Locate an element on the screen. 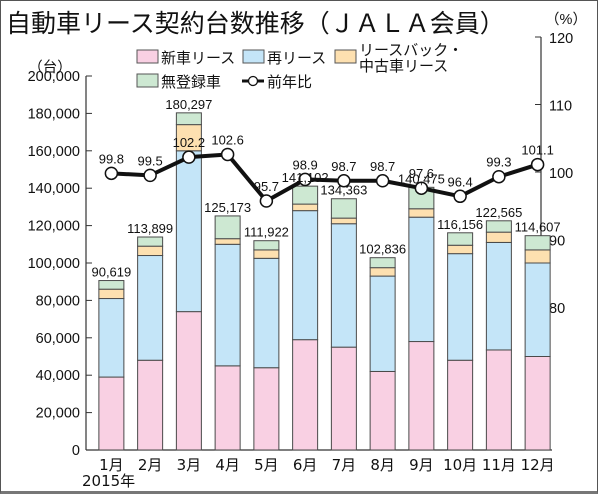  x-tick-label: 9月 is located at coordinates (421, 465).